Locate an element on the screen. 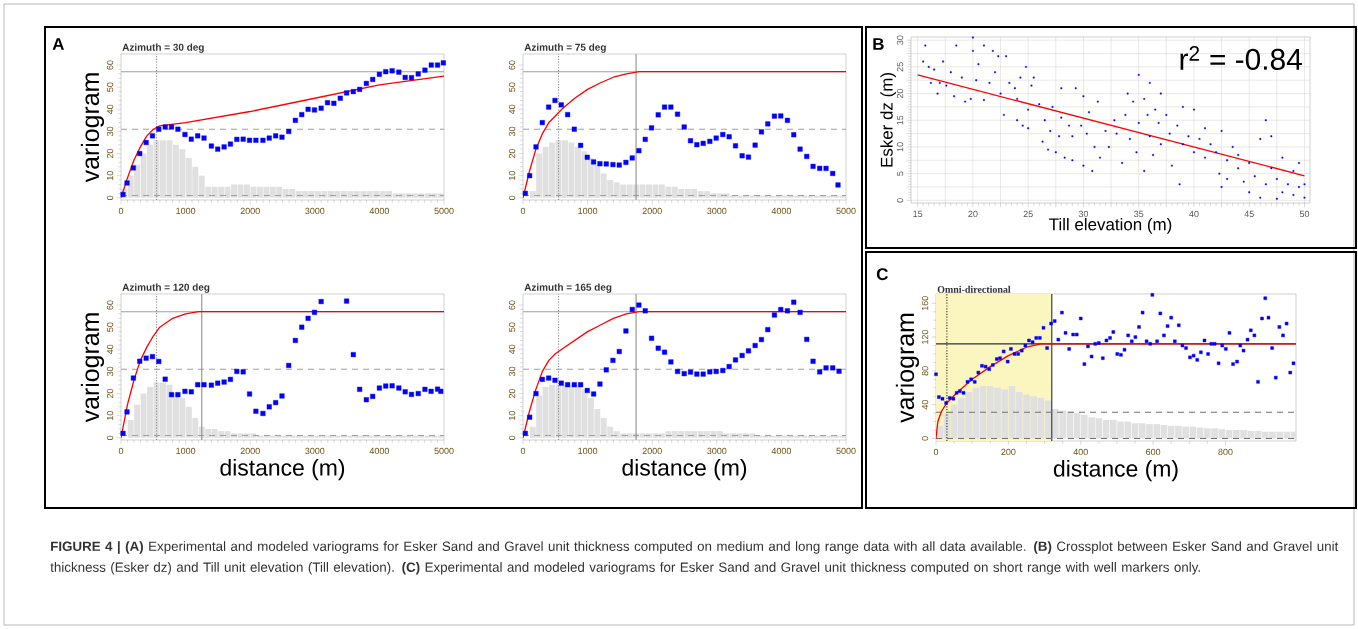 The height and width of the screenshot is (629, 1358). x-tick-label: 600 is located at coordinates (1153, 452).